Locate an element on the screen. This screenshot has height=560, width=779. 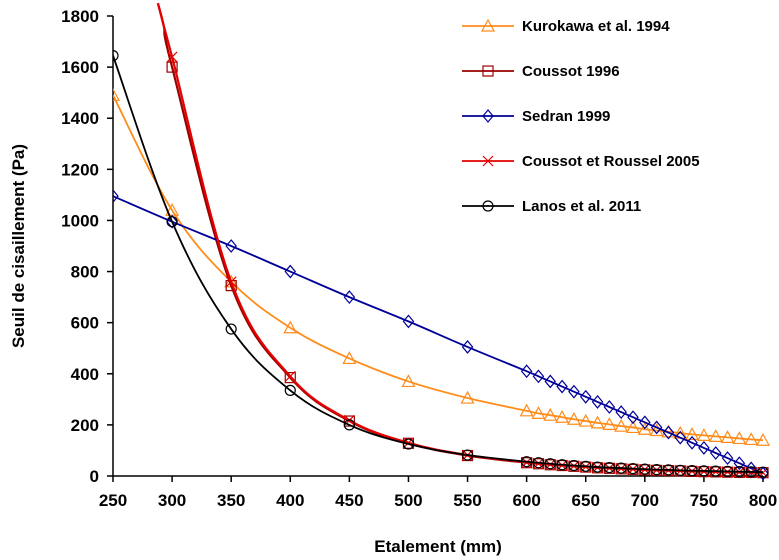
y-tick-label: 200 is located at coordinates (85, 425).